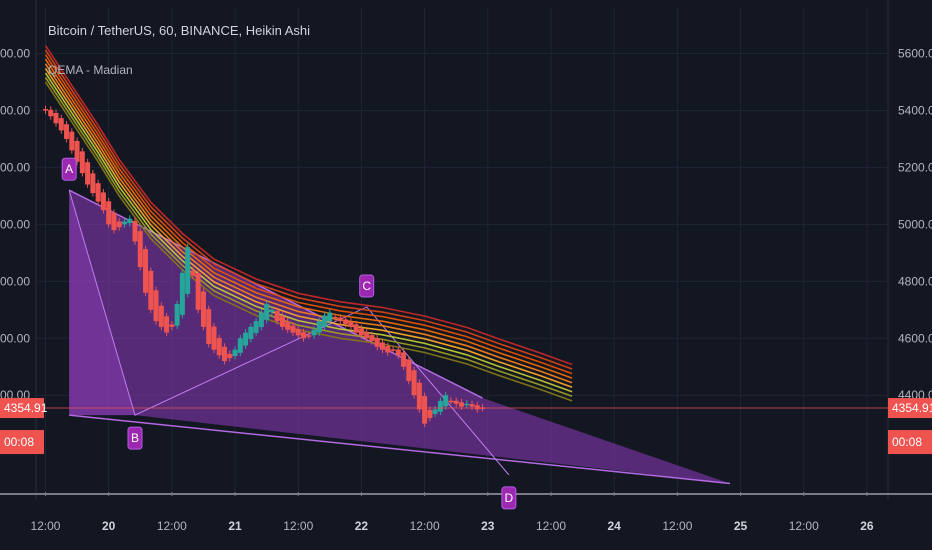 Image resolution: width=932 pixels, height=550 pixels. What do you see at coordinates (915, 338) in the screenshot?
I see `price-tick-label: 4600.00` at bounding box center [915, 338].